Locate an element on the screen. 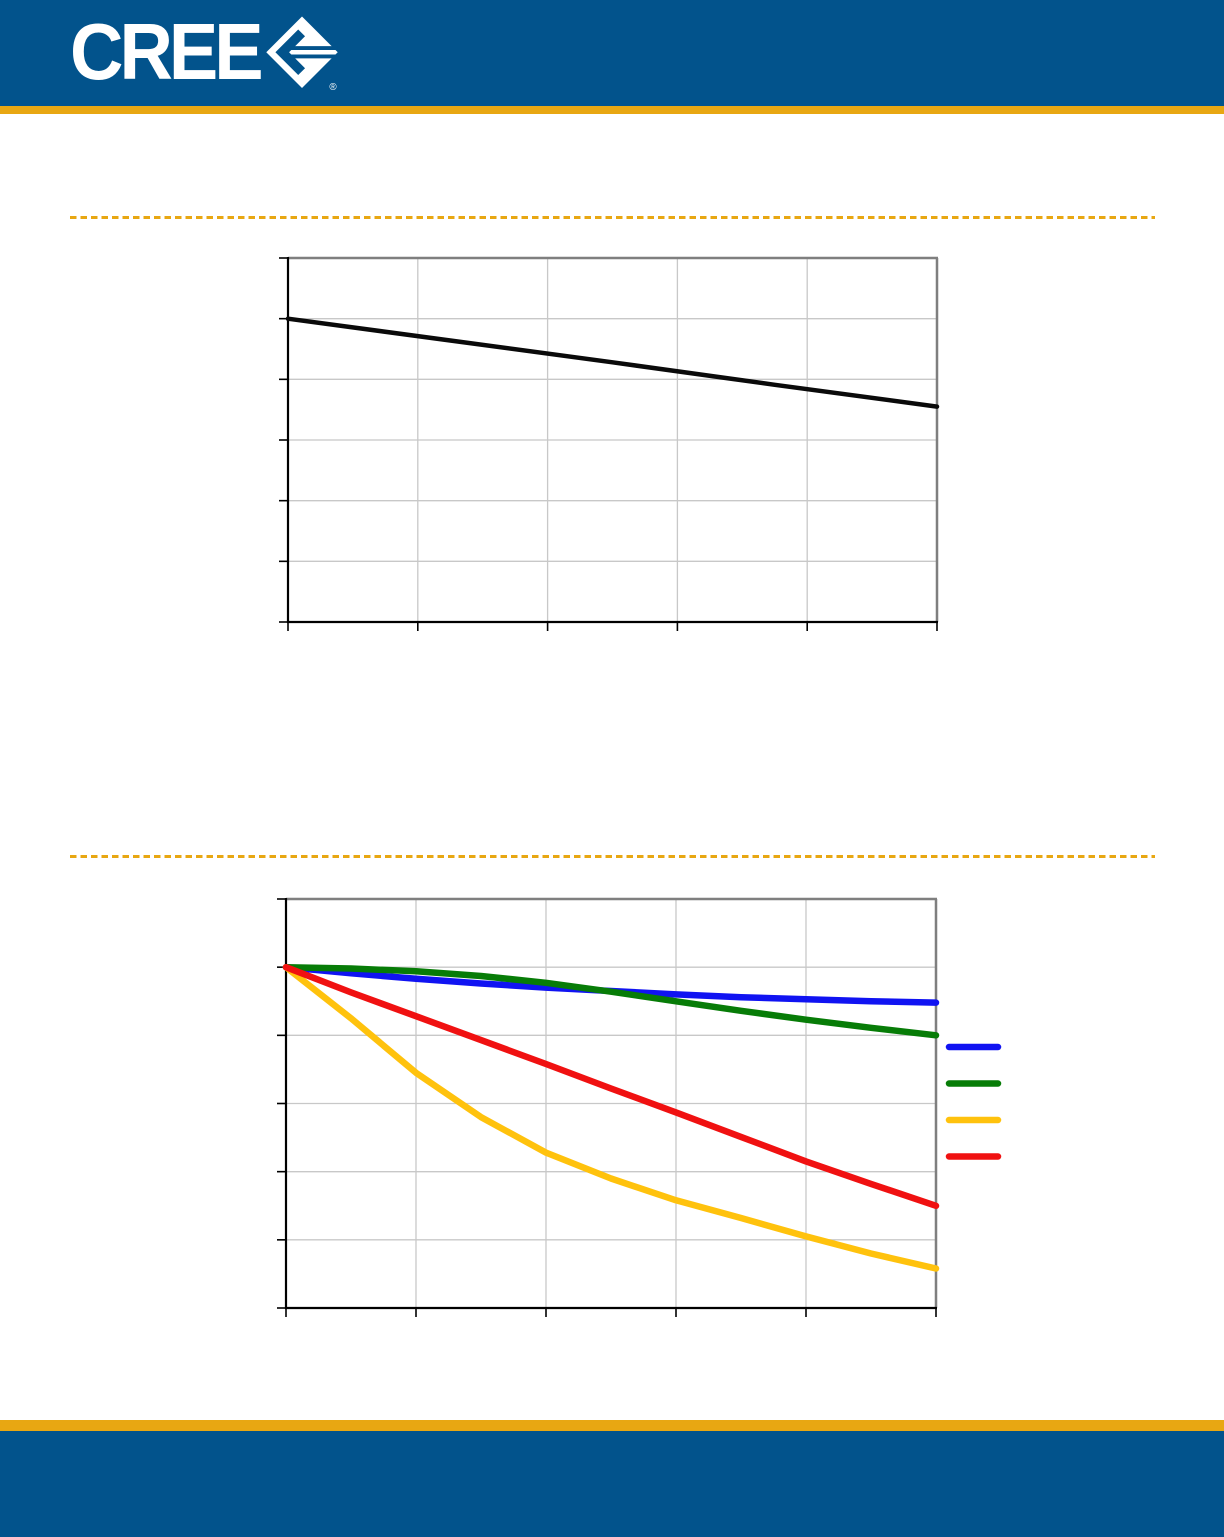 The image size is (1224, 1537). logo-diamond-shape is located at coordinates (301, 52).